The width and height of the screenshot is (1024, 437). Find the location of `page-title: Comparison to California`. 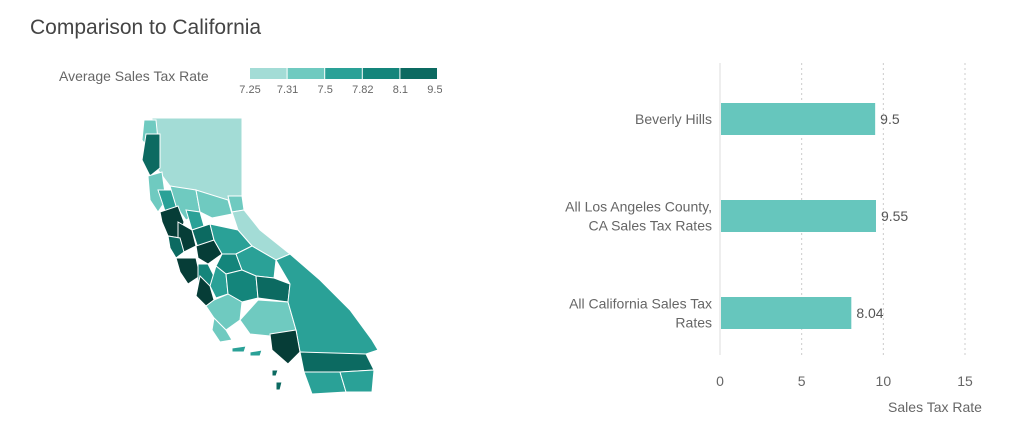

page-title: Comparison to California is located at coordinates (146, 27).